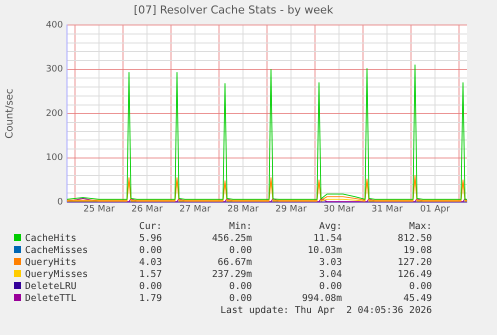  Describe the element at coordinates (56, 275) in the screenshot. I see `legend-label: QueryMisses` at that location.